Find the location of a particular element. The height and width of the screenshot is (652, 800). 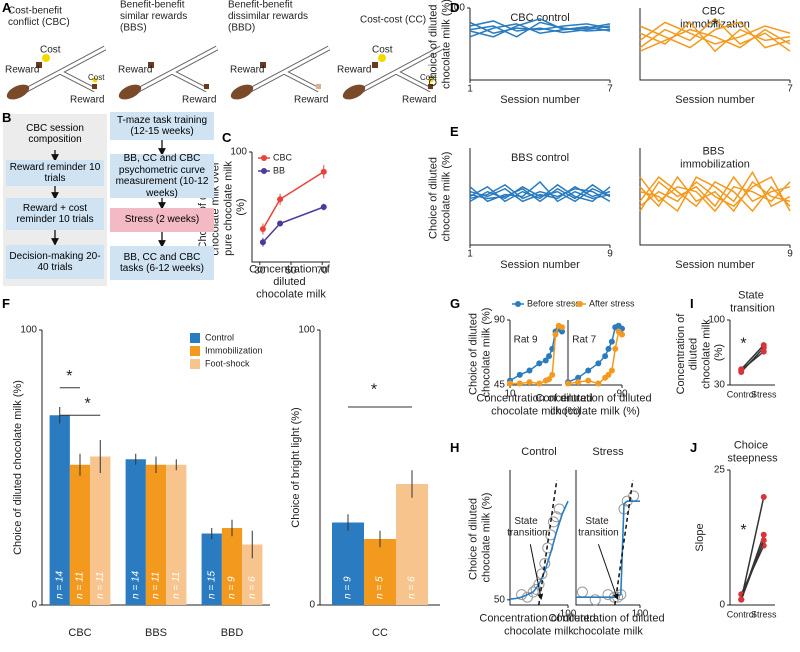

y-tick-label: 90 is located at coordinates (500, 320).